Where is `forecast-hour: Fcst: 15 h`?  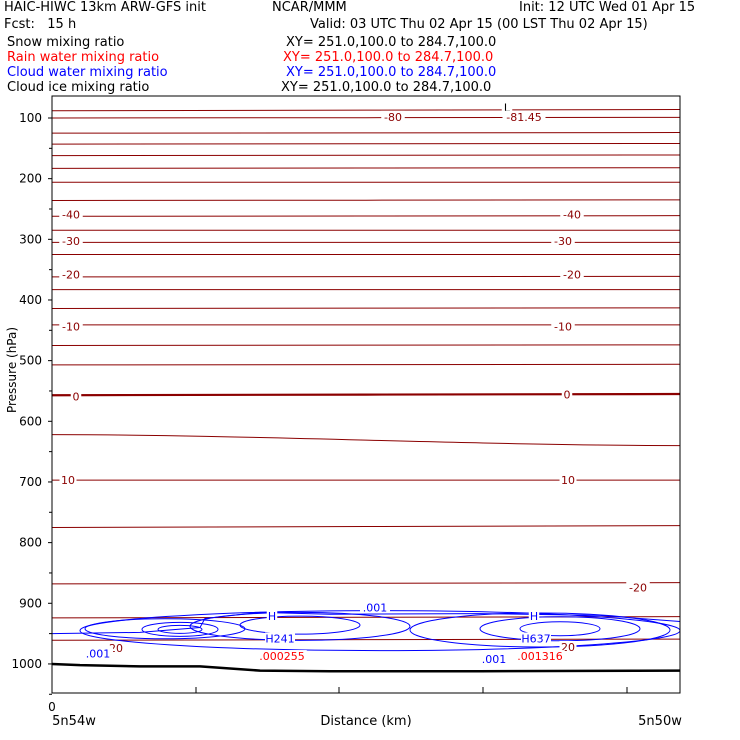
forecast-hour: Fcst: 15 h is located at coordinates (40, 24).